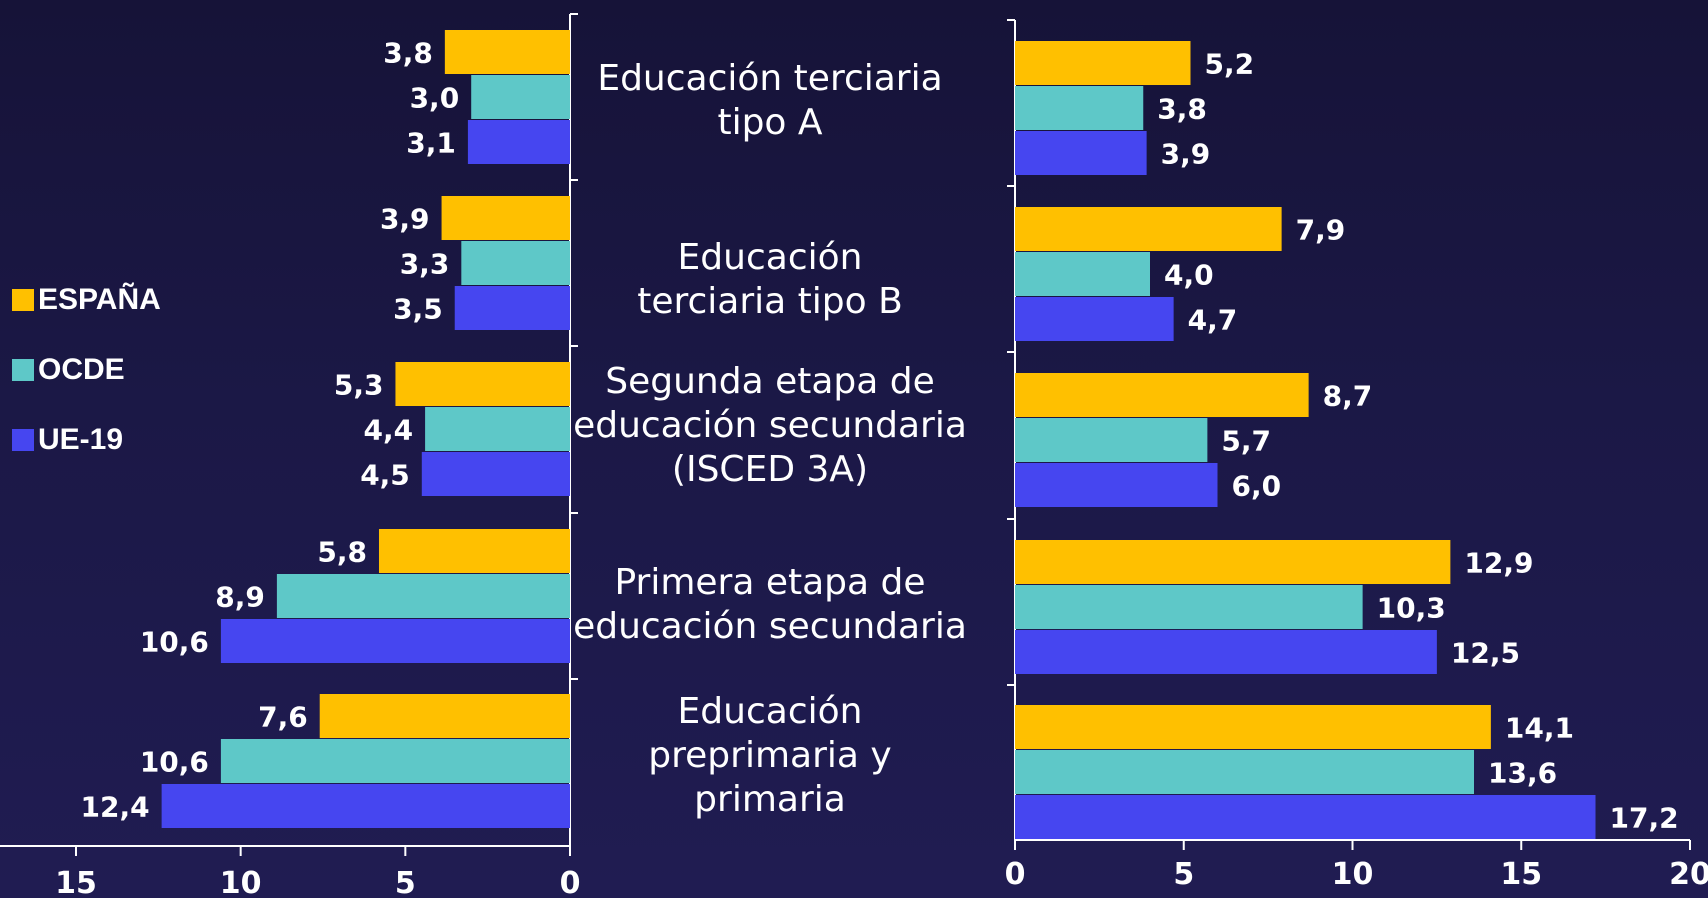  I want to click on left-data-label: 5,8, so click(342, 552).